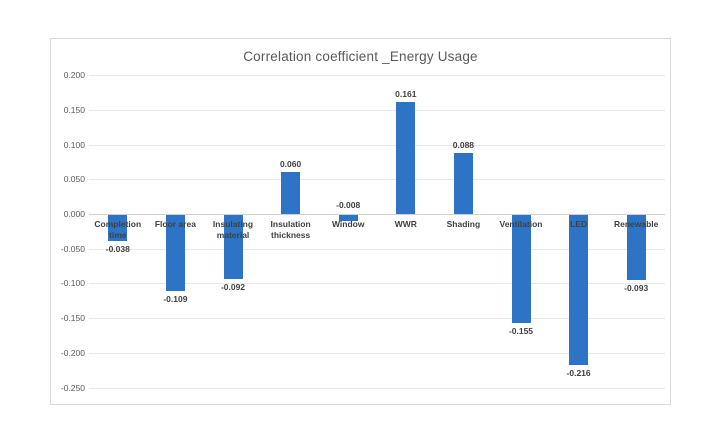  What do you see at coordinates (348, 224) in the screenshot?
I see `x-category-label: Window` at bounding box center [348, 224].